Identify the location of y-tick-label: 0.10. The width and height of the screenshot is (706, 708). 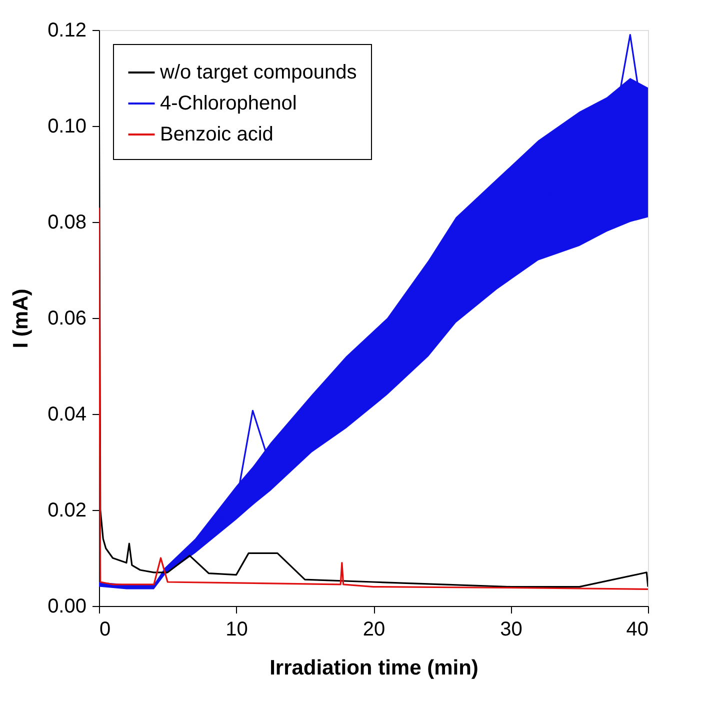
(67, 127).